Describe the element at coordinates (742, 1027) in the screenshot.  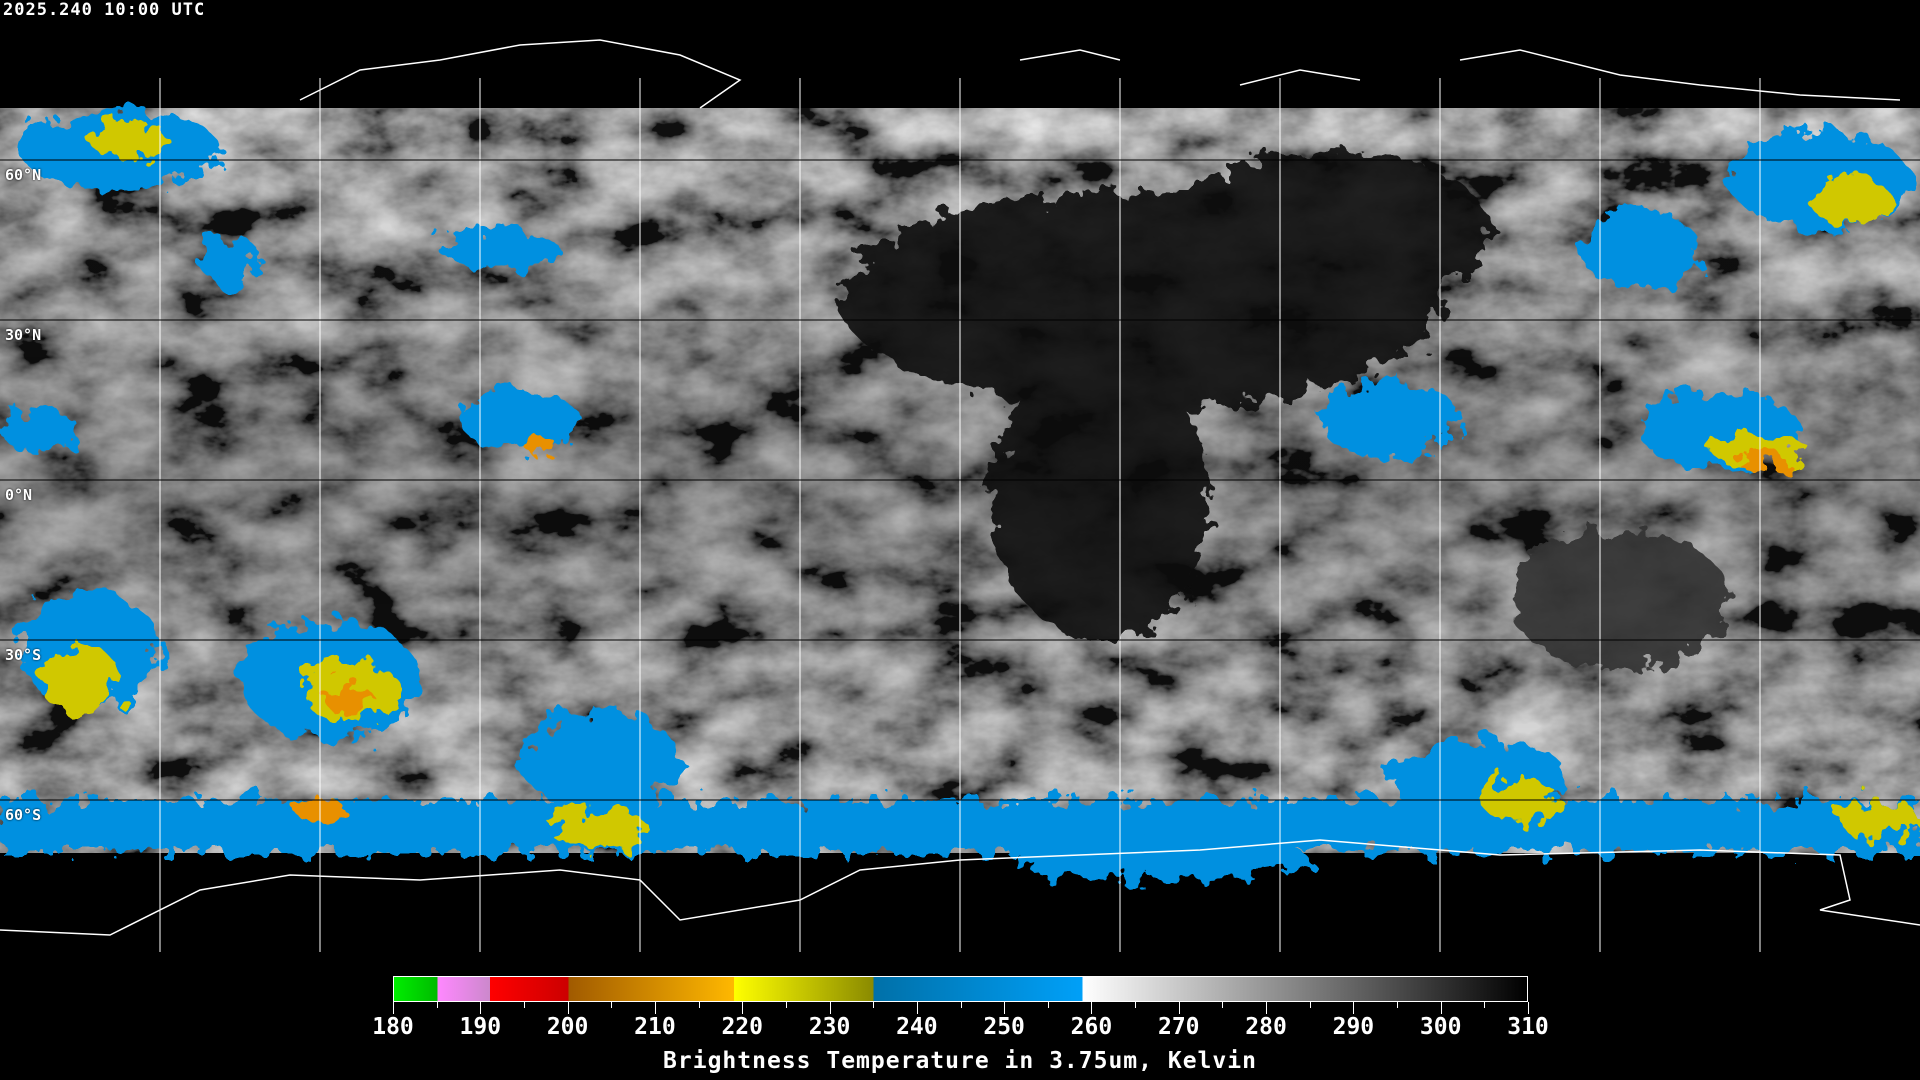
I see `colorbar-tick-label: 220` at that location.